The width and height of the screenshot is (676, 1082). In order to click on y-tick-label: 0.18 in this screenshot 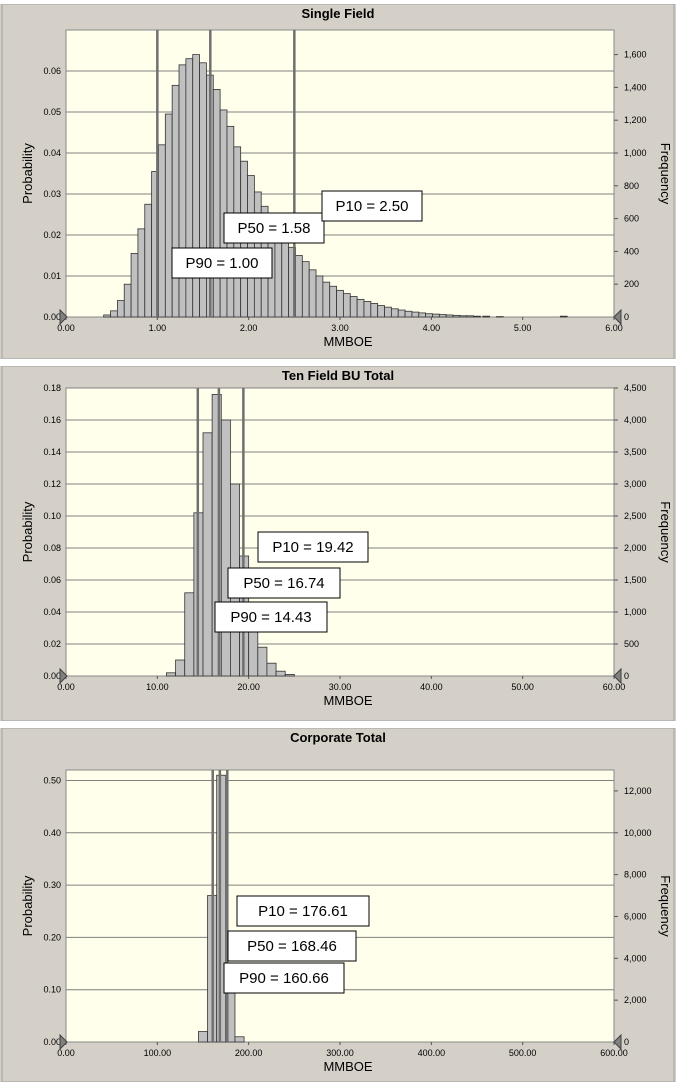, I will do `click(52, 388)`.